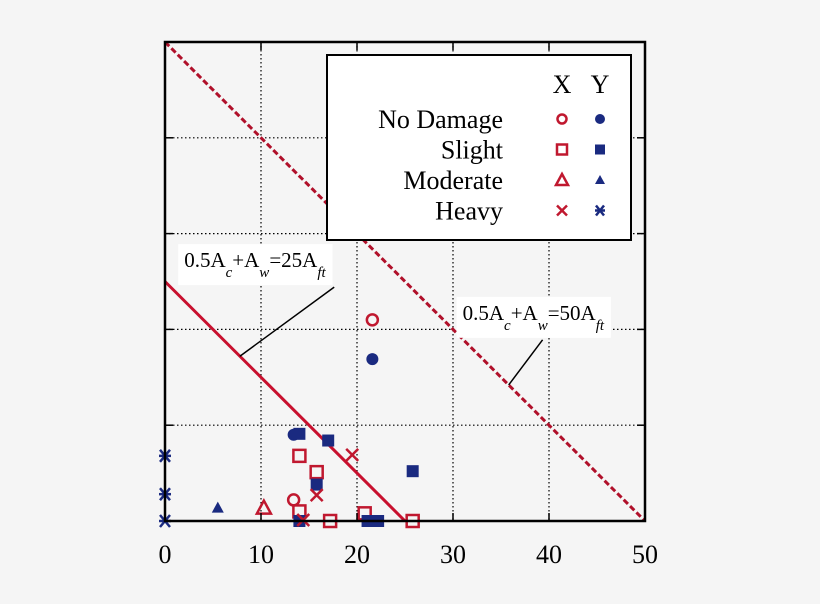  I want to click on asterisk-icon, so click(600, 210).